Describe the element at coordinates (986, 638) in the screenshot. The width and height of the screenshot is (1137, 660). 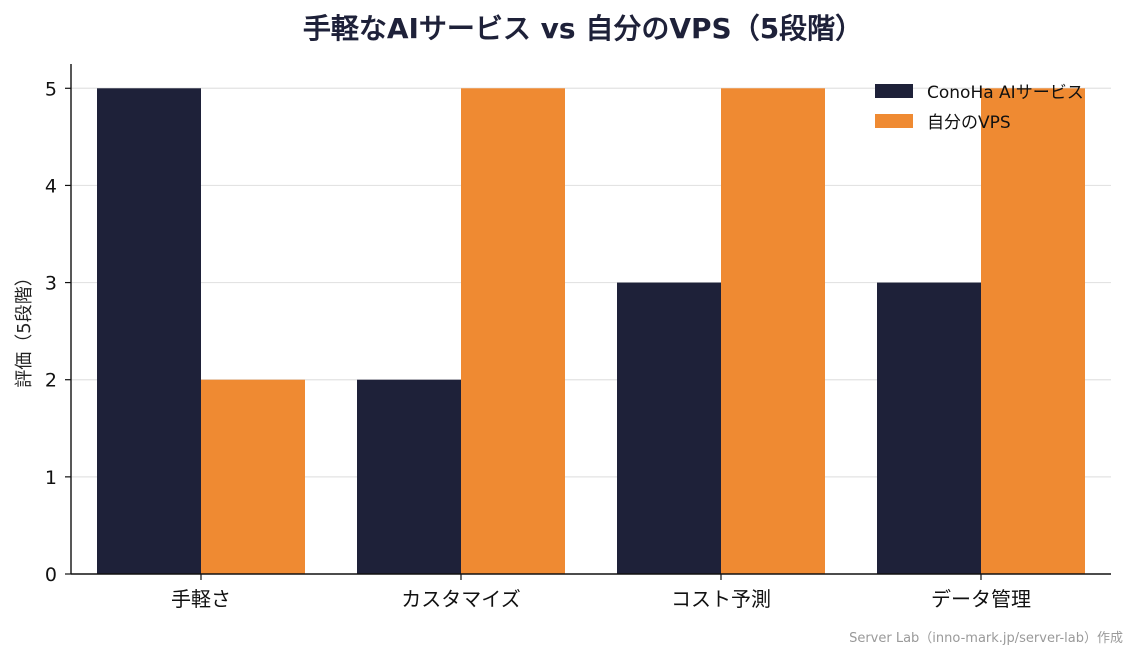
I see `footer-credit: Server Lab（inno-mark.jp/server-lab）作成` at that location.